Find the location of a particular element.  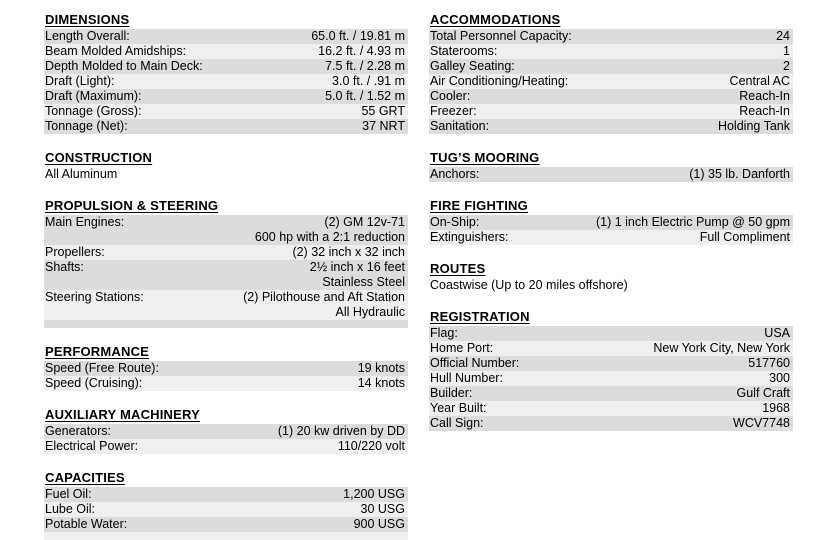

table-row: Home Port: New York City, New York is located at coordinates (611, 348).